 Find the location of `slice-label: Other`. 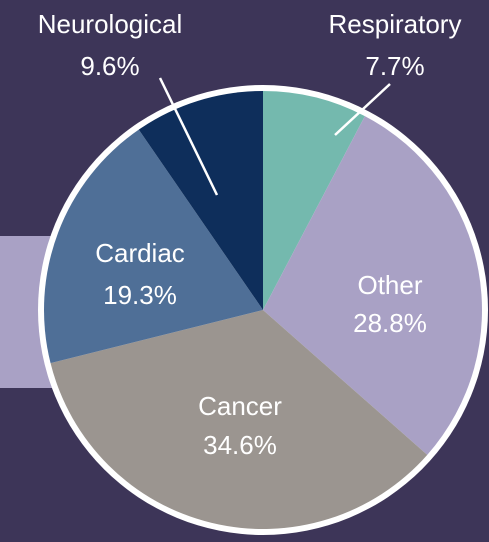

slice-label: Other is located at coordinates (389, 285).